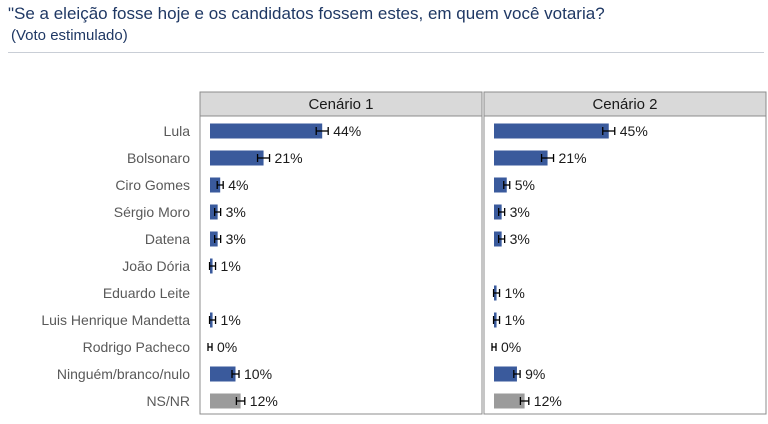 This screenshot has width=768, height=424. Describe the element at coordinates (521, 158) in the screenshot. I see `panel-2-bolsonaro-bar` at that location.